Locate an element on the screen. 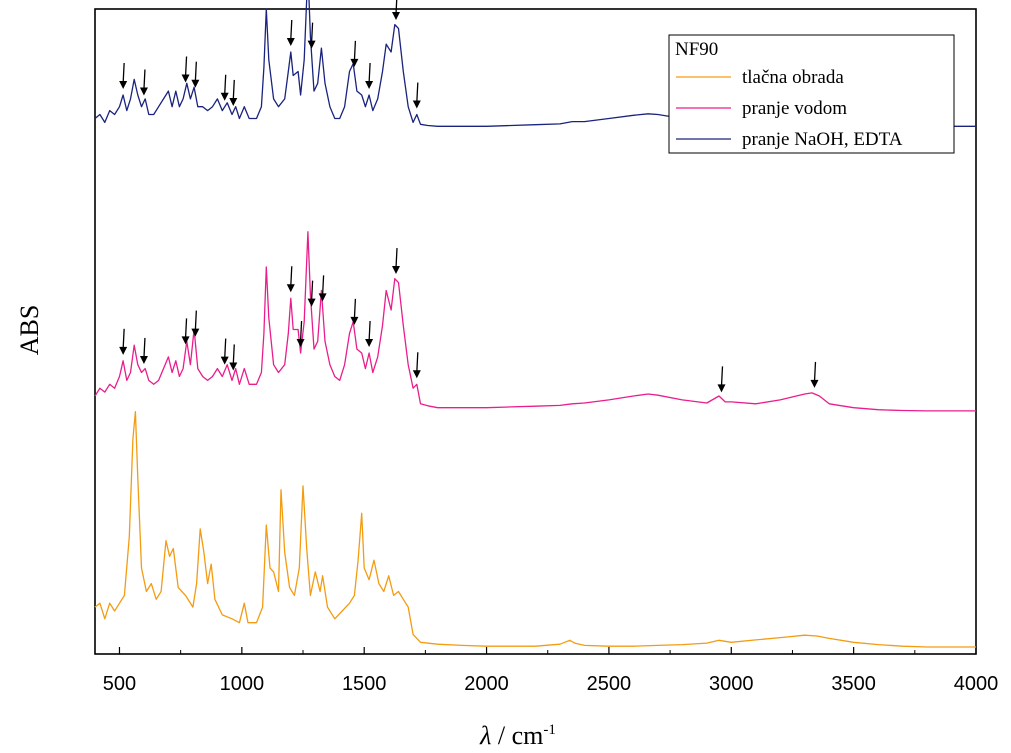 Image resolution: width=1011 pixels, height=753 pixels. x-axis-label-exponent: -1 is located at coordinates (549, 730).